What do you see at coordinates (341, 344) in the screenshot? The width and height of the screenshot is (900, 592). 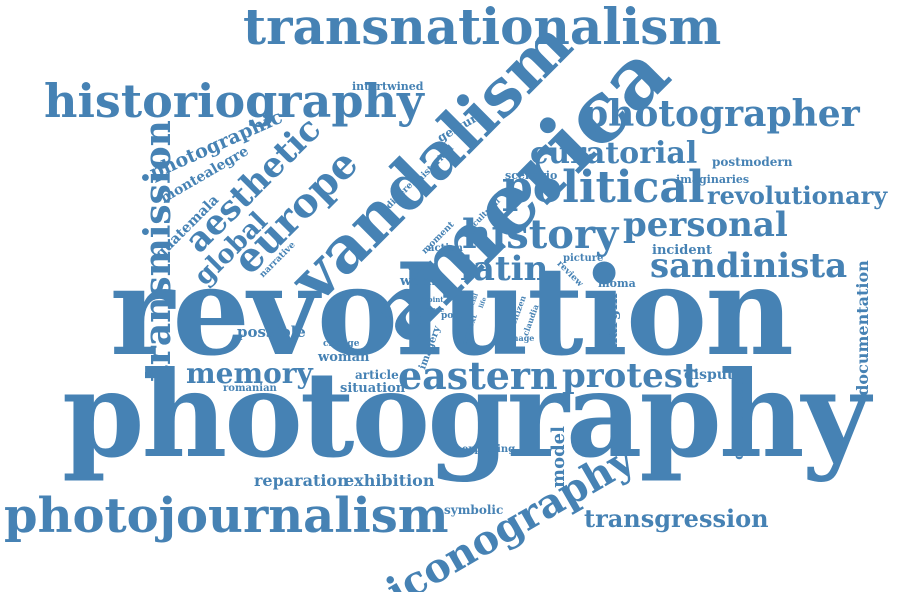 I see `word-change: change` at bounding box center [341, 344].